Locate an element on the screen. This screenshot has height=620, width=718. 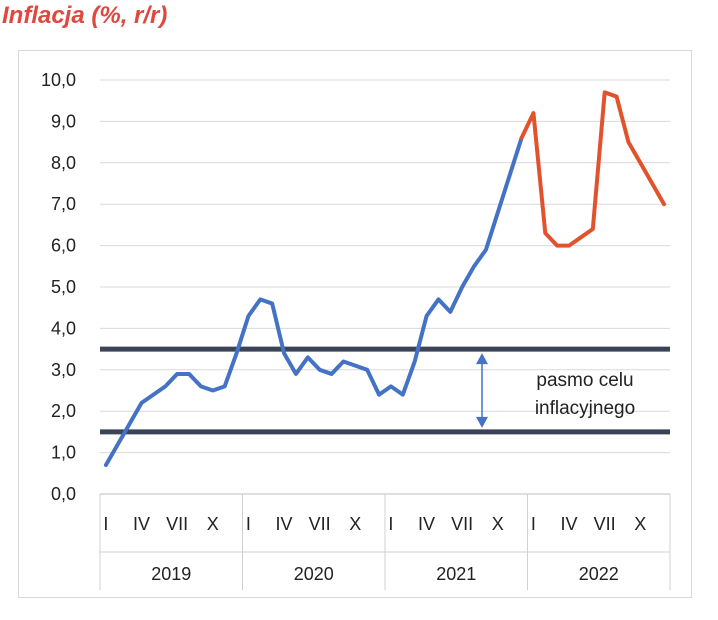
series-line is located at coordinates (593, 169).